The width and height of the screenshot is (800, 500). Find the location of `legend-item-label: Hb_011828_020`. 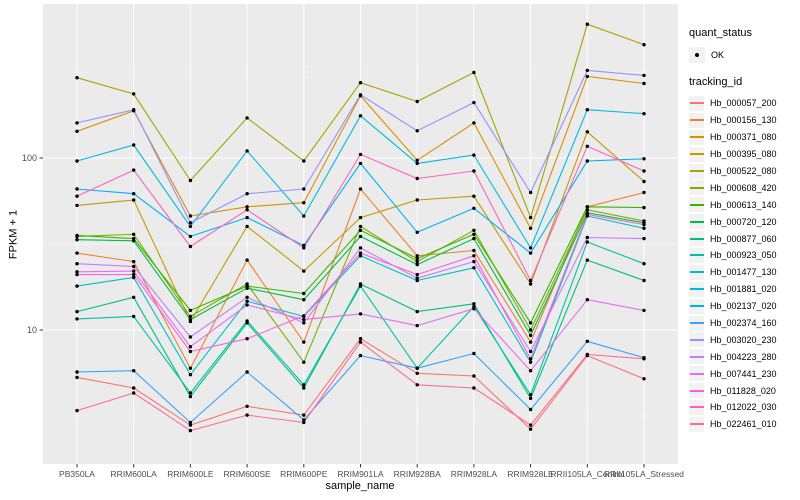

legend-item-label: Hb_011828_020 is located at coordinates (743, 390).